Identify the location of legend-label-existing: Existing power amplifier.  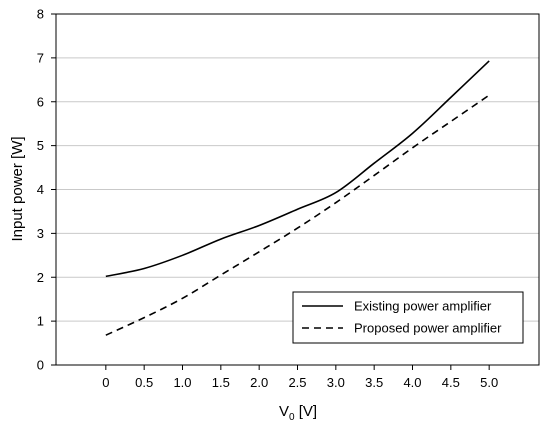
(423, 306).